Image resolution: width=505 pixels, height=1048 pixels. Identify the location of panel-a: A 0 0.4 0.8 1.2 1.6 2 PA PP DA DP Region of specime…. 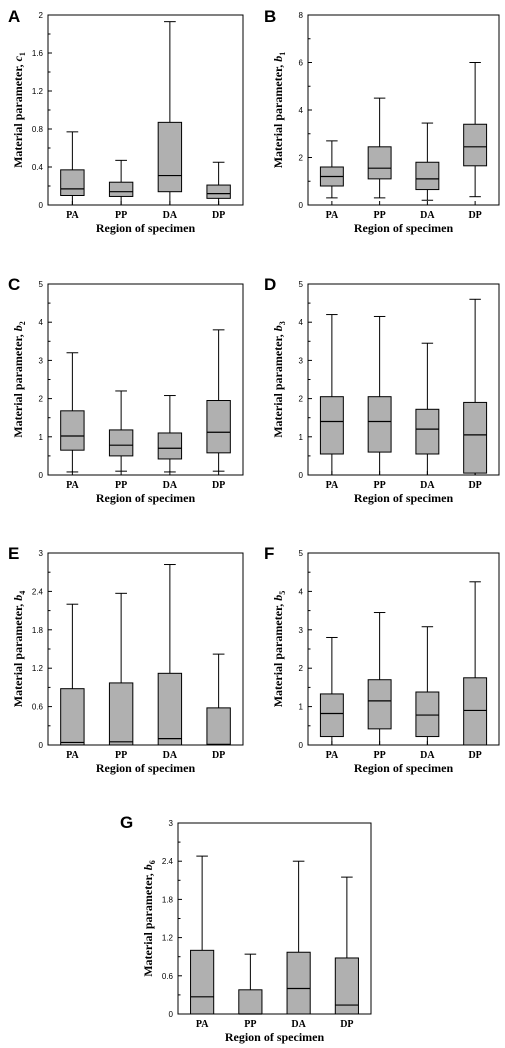
(126, 121).